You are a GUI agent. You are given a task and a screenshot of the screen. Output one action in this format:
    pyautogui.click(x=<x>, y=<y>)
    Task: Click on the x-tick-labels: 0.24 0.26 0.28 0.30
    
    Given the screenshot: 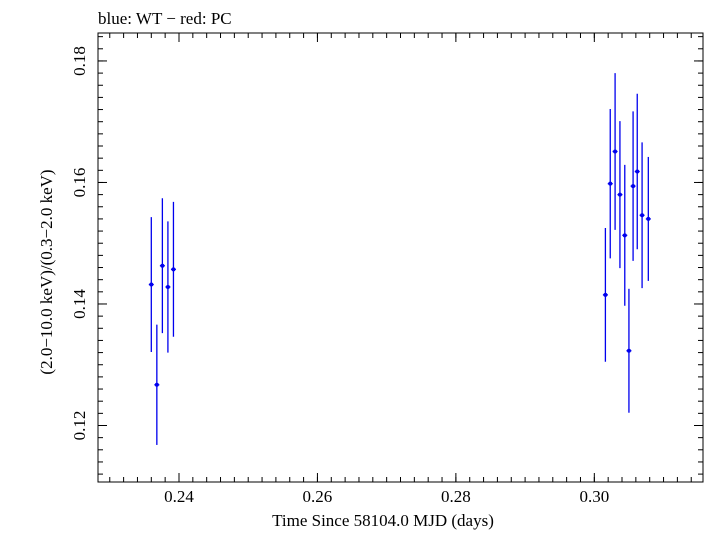 What is the action you would take?
    pyautogui.click(x=386, y=496)
    